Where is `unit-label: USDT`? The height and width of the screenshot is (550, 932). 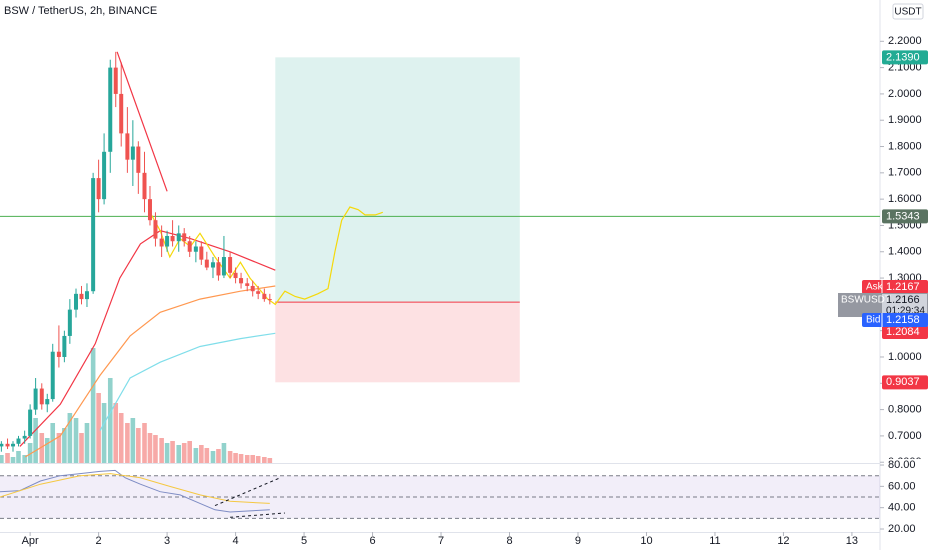 unit-label: USDT is located at coordinates (907, 12).